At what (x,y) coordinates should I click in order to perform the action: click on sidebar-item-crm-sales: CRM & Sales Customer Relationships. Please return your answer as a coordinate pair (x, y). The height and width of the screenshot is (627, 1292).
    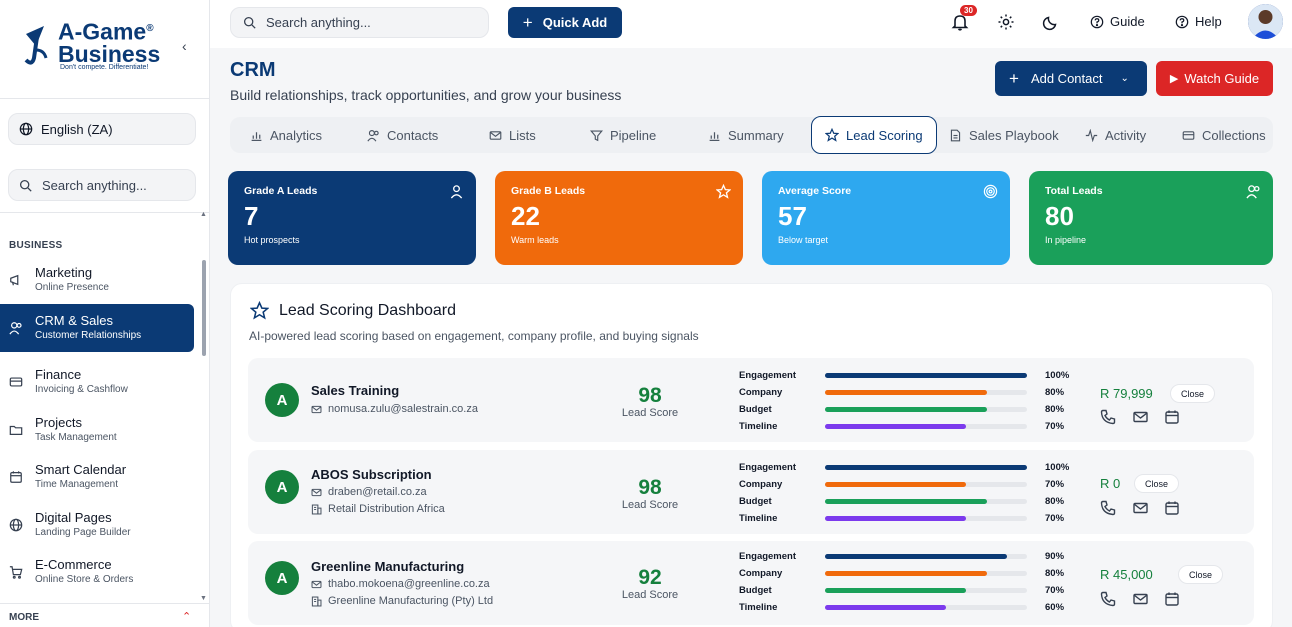
    Looking at the image, I should click on (97, 328).